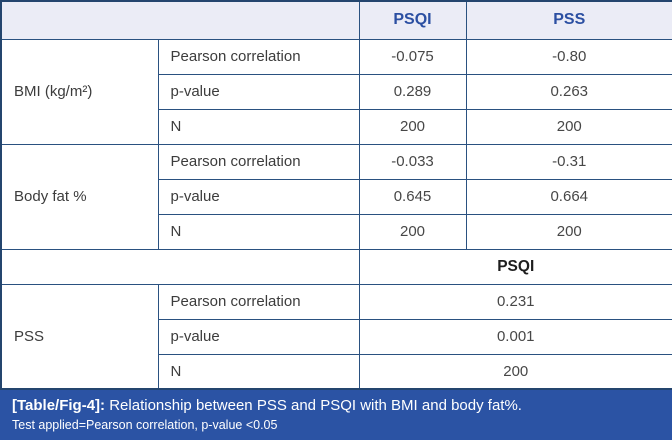  Describe the element at coordinates (180, 266) in the screenshot. I see `subheader-empty-cell` at that location.